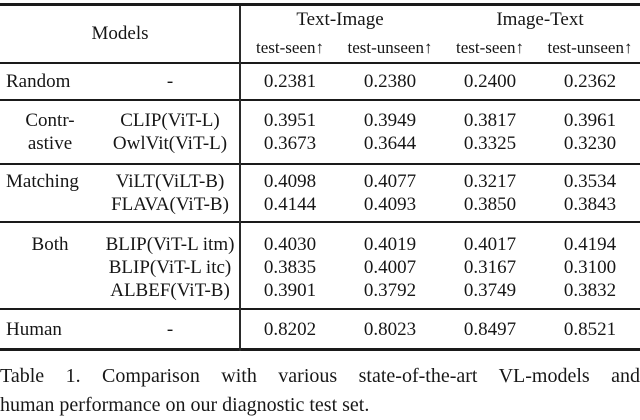 This screenshot has height=420, width=640. What do you see at coordinates (170, 204) in the screenshot?
I see `model-name: FLAVA(ViT-B)` at bounding box center [170, 204].